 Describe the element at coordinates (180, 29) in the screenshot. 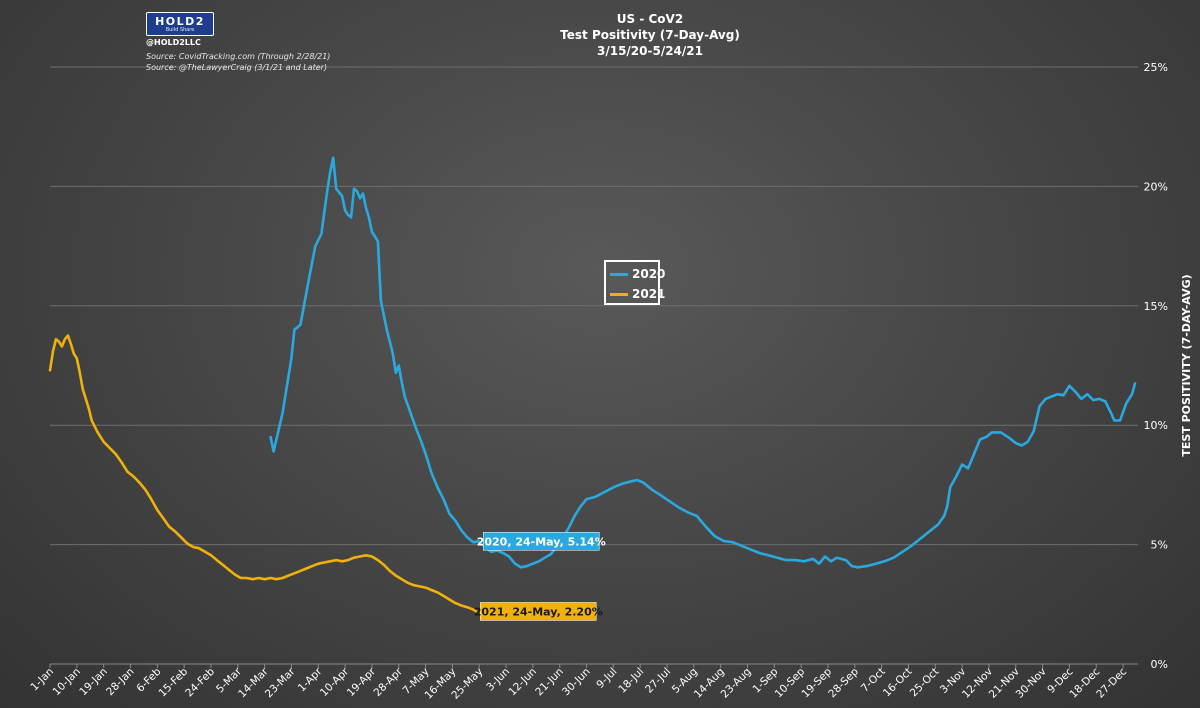

I see `logo-subtext: Build Share` at that location.